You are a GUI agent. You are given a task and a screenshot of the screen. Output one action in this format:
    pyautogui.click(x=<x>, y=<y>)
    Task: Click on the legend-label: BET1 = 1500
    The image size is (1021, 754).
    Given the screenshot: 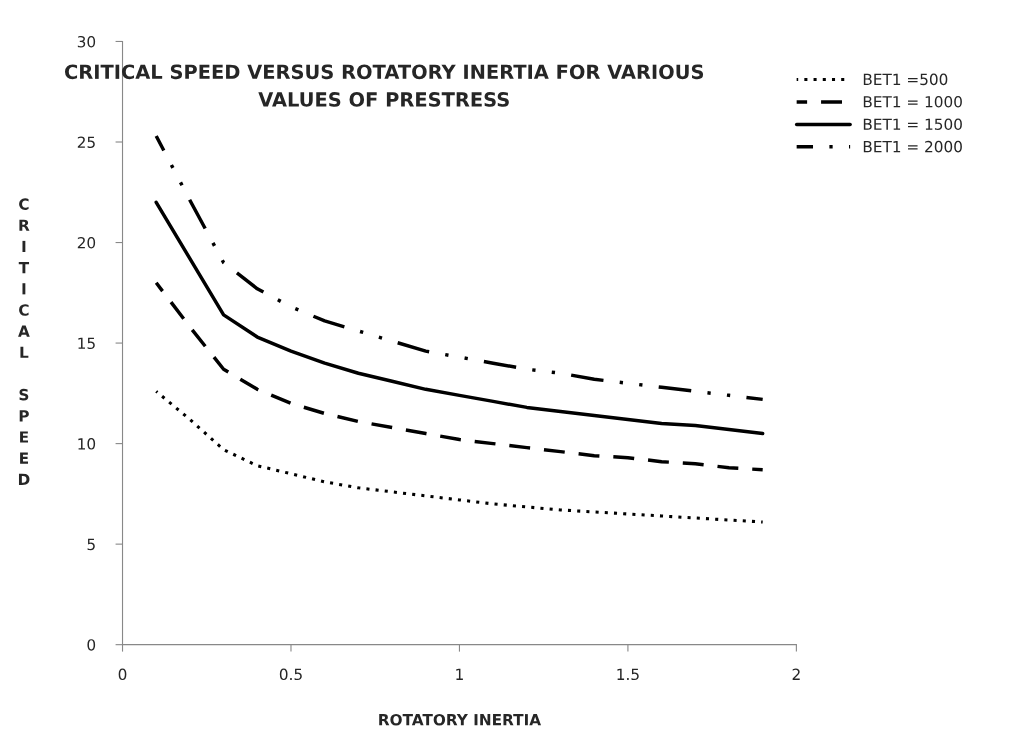 What is the action you would take?
    pyautogui.click(x=912, y=124)
    